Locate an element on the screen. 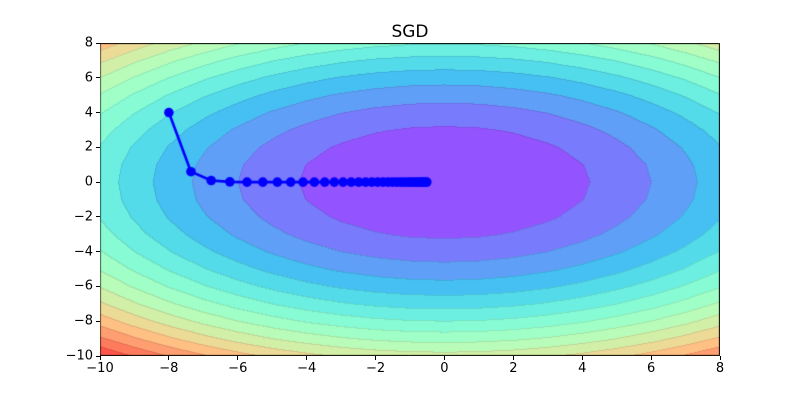 This screenshot has height=400, width=800. y-tick-label: −6 is located at coordinates (83, 286).